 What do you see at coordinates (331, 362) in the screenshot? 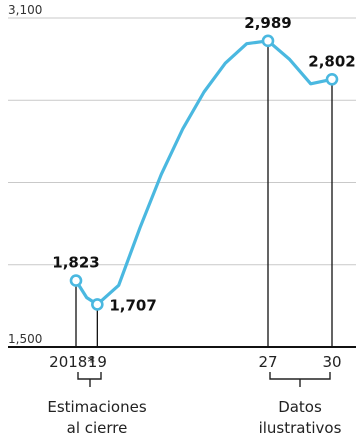
I see `x-tick-label: 30` at bounding box center [331, 362].